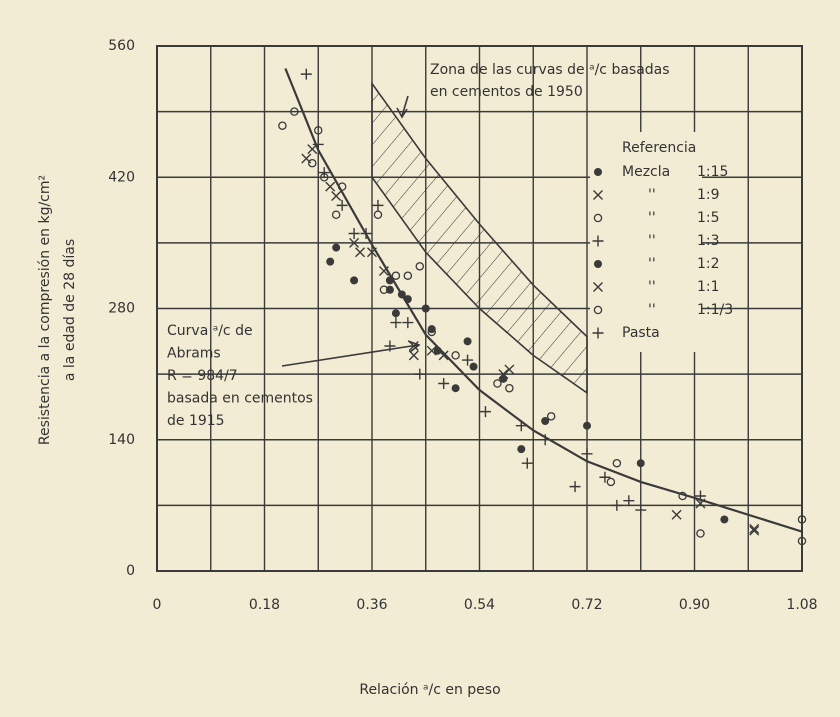  I want to click on x-axis-label: Relación ᵃ/c en peso, so click(429, 690).